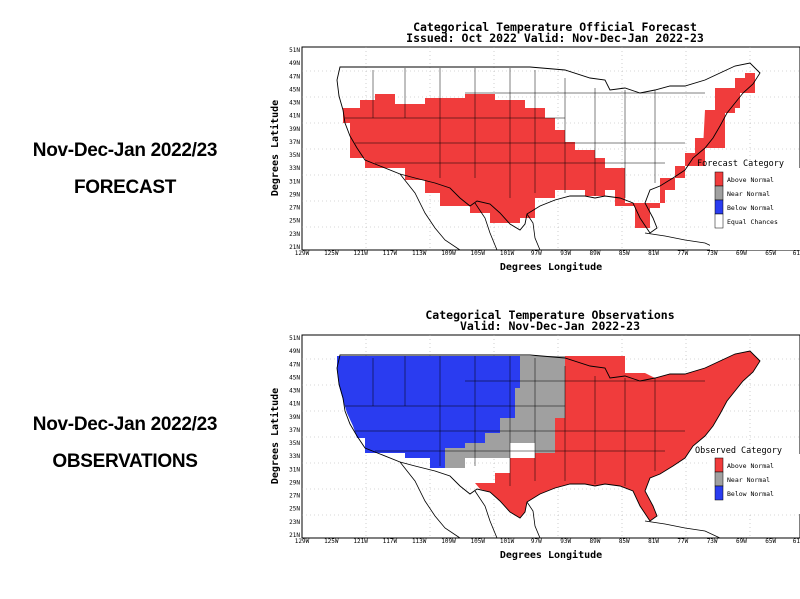  Describe the element at coordinates (275, 436) in the screenshot. I see `obs-ylabel: Degrees Latitude` at that location.